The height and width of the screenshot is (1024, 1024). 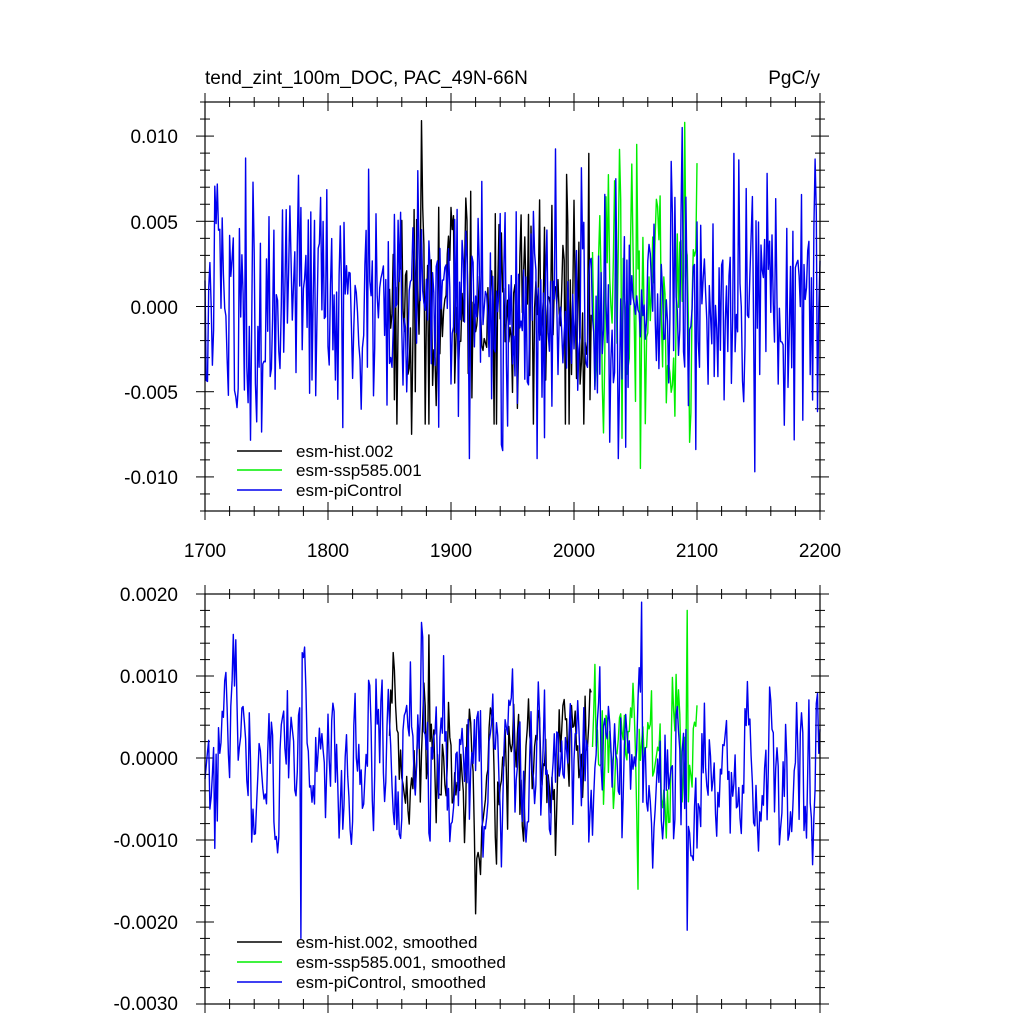 I want to click on y-tick-label: -0.0020, so click(x=146, y=923).